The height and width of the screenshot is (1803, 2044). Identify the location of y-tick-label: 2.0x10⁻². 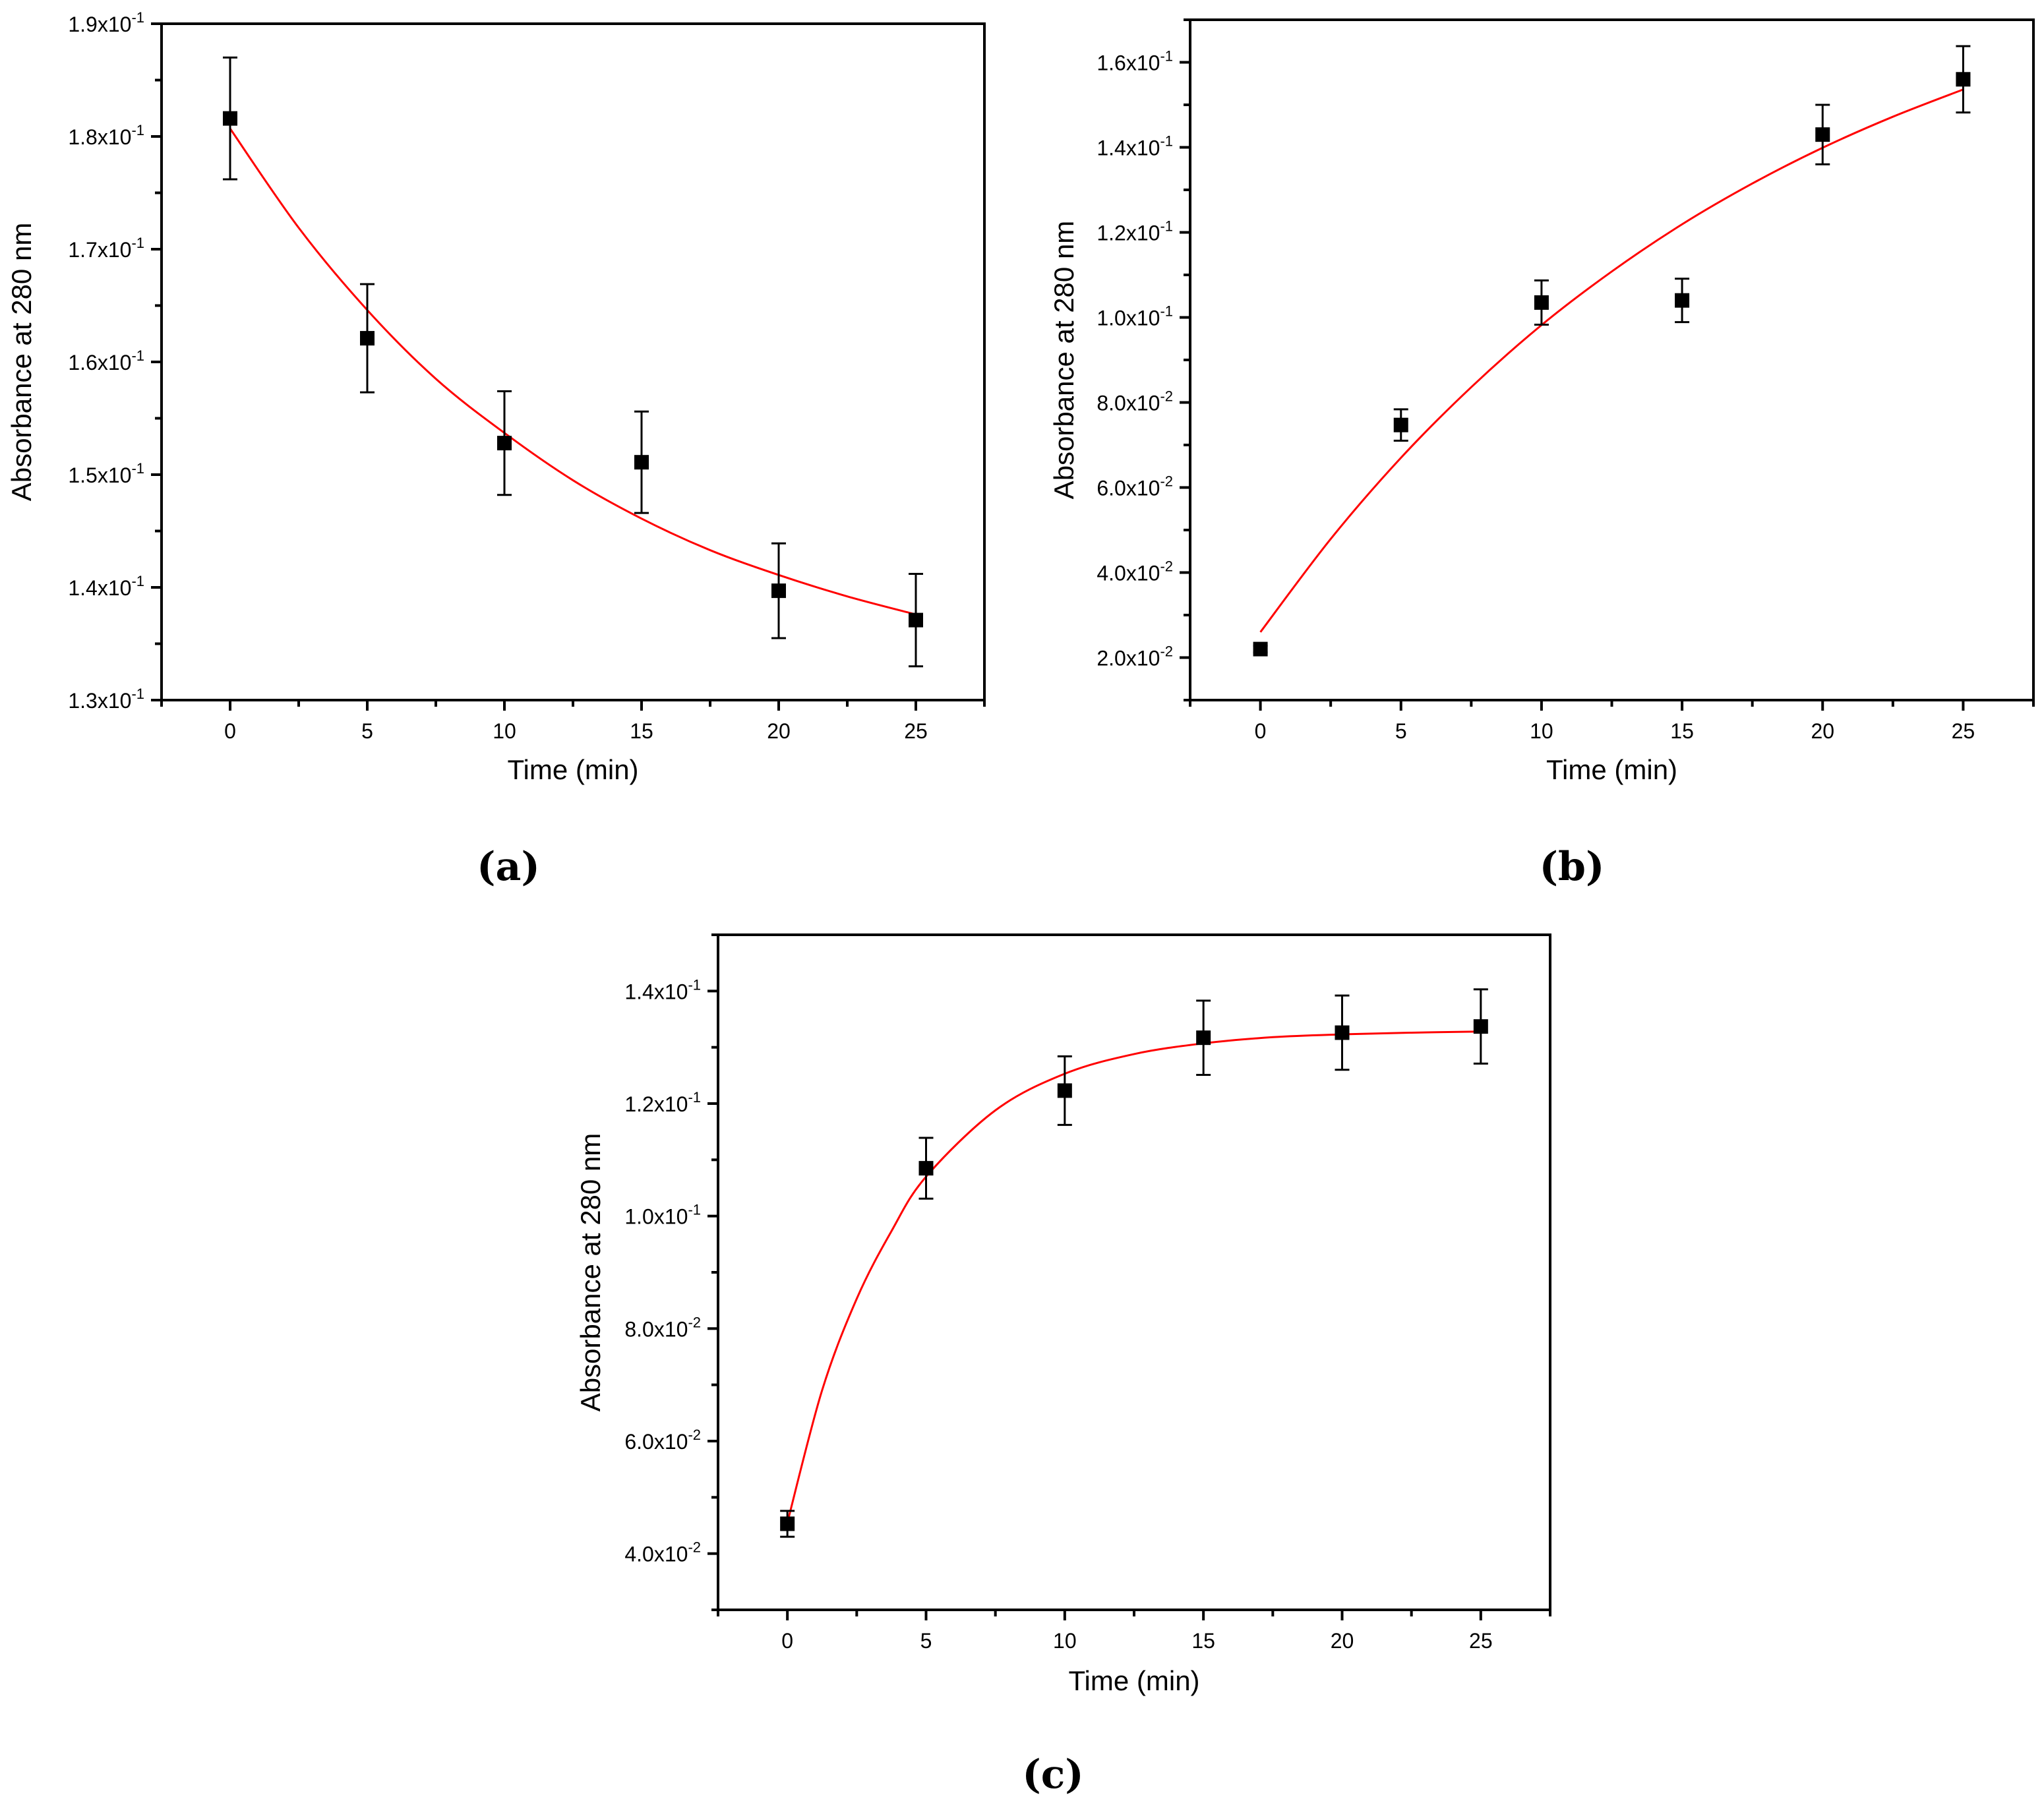
(1135, 657).